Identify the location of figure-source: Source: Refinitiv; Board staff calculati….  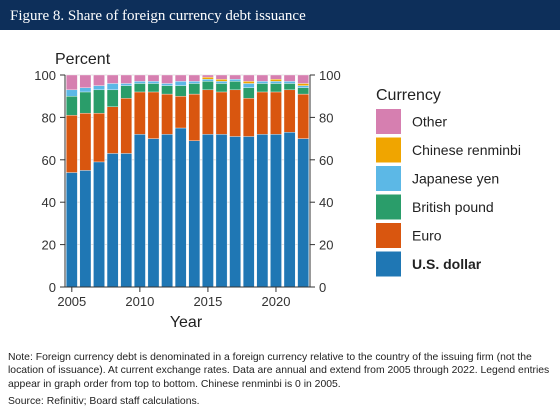
(104, 401).